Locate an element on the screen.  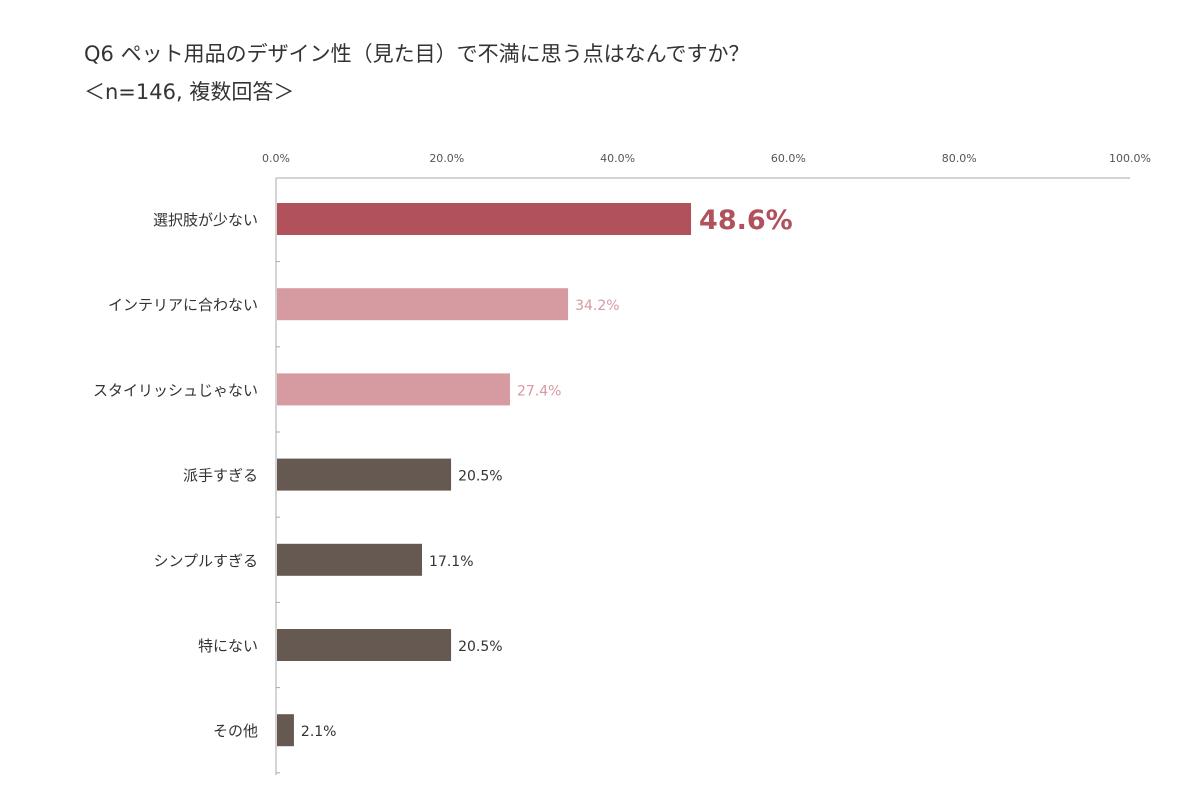
category-label: シンプルすぎる is located at coordinates (205, 561).